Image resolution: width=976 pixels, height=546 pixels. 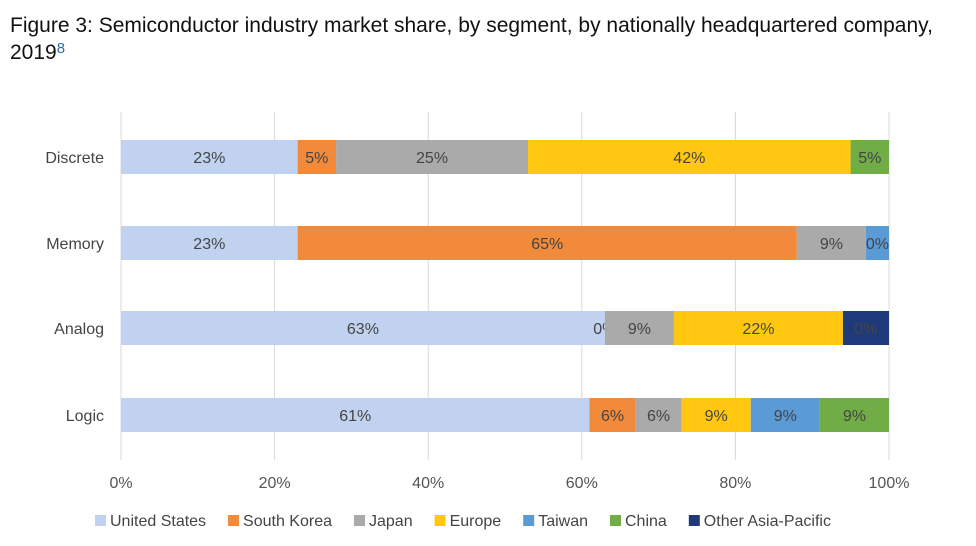 What do you see at coordinates (287, 521) in the screenshot?
I see `legend-label: South Korea` at bounding box center [287, 521].